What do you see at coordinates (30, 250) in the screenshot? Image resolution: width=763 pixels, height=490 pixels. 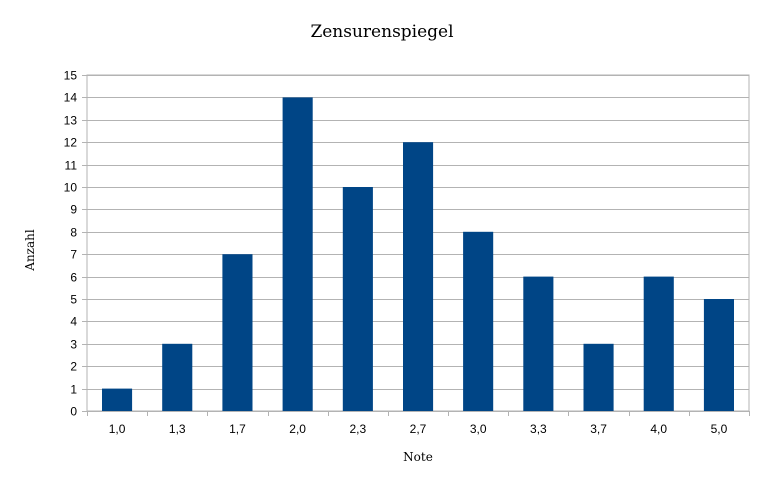 I see `y-axis-title: Anzahl` at bounding box center [30, 250].